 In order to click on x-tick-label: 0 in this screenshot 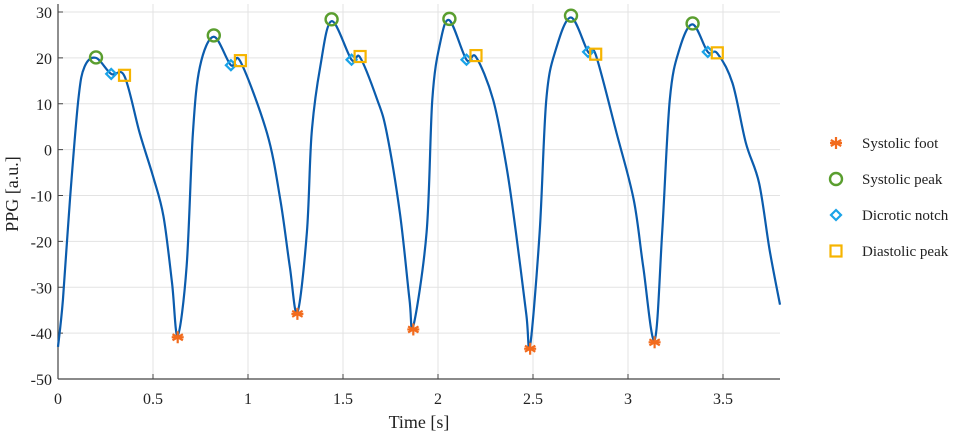, I will do `click(58, 399)`.